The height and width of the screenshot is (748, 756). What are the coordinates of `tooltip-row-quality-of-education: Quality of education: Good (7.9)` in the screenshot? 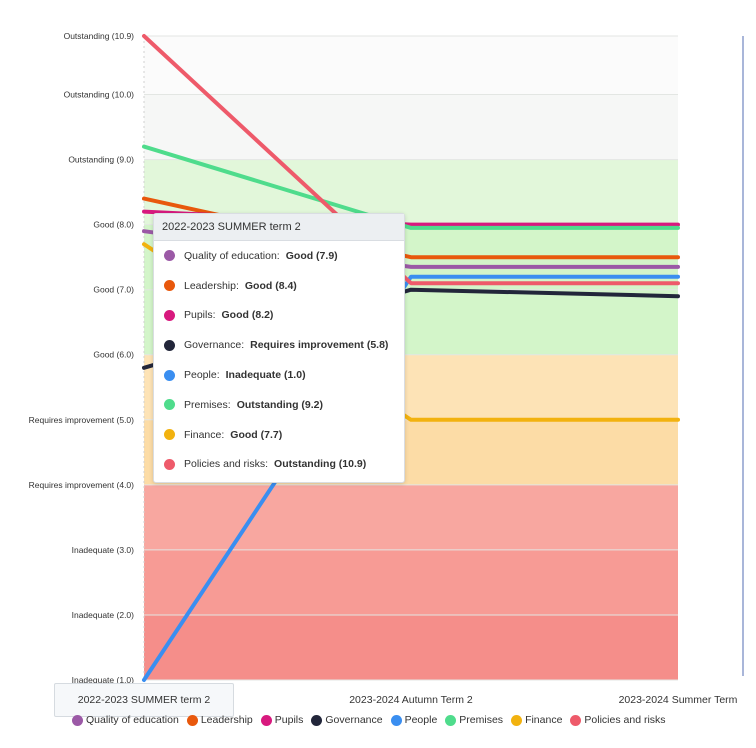 It's located at (279, 256).